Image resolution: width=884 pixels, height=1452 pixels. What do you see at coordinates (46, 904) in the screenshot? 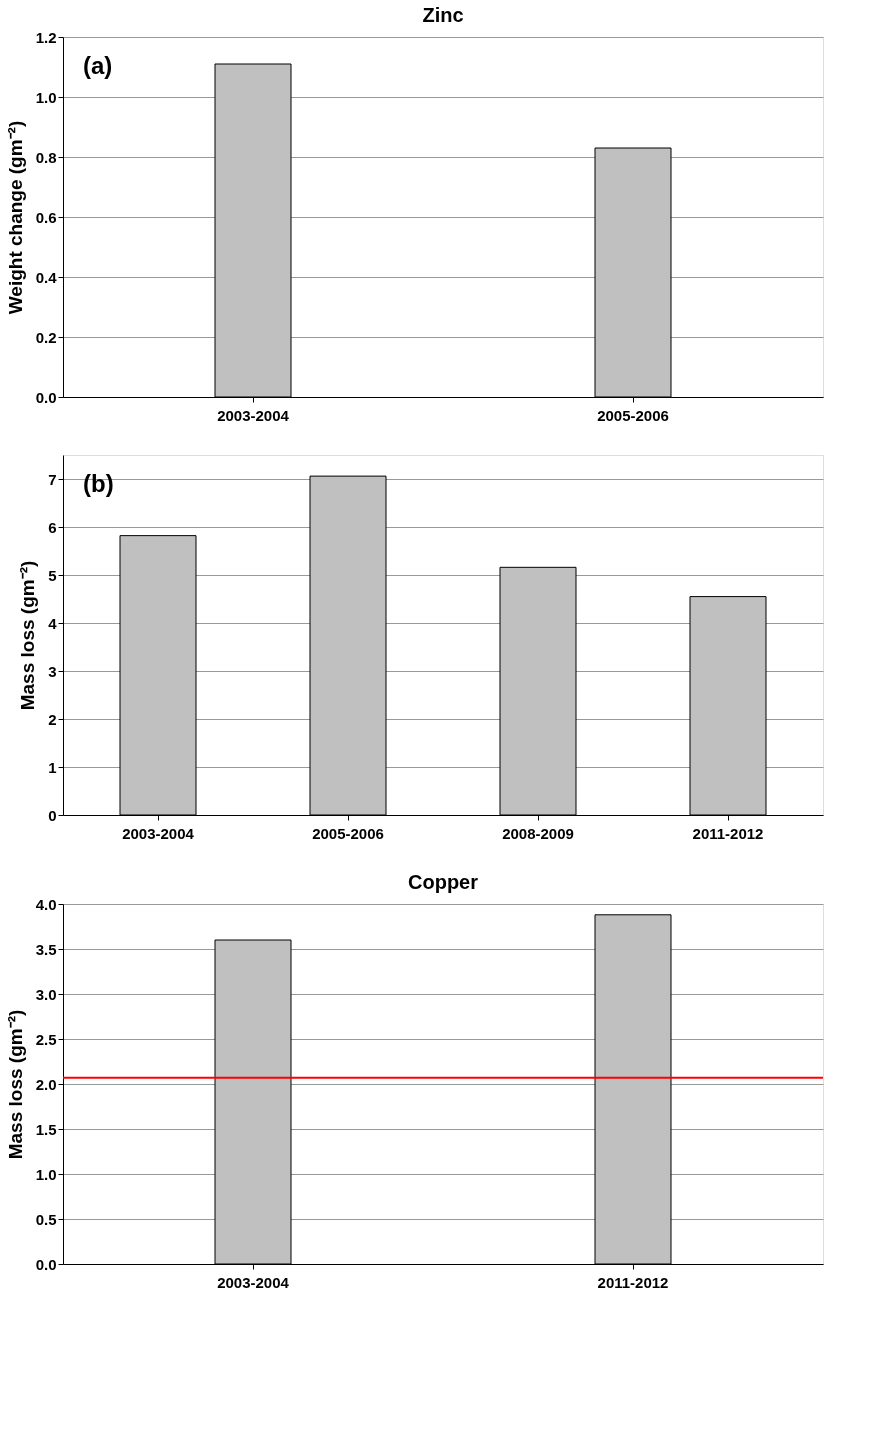
I see `y-tick-label: 4.0` at bounding box center [46, 904].